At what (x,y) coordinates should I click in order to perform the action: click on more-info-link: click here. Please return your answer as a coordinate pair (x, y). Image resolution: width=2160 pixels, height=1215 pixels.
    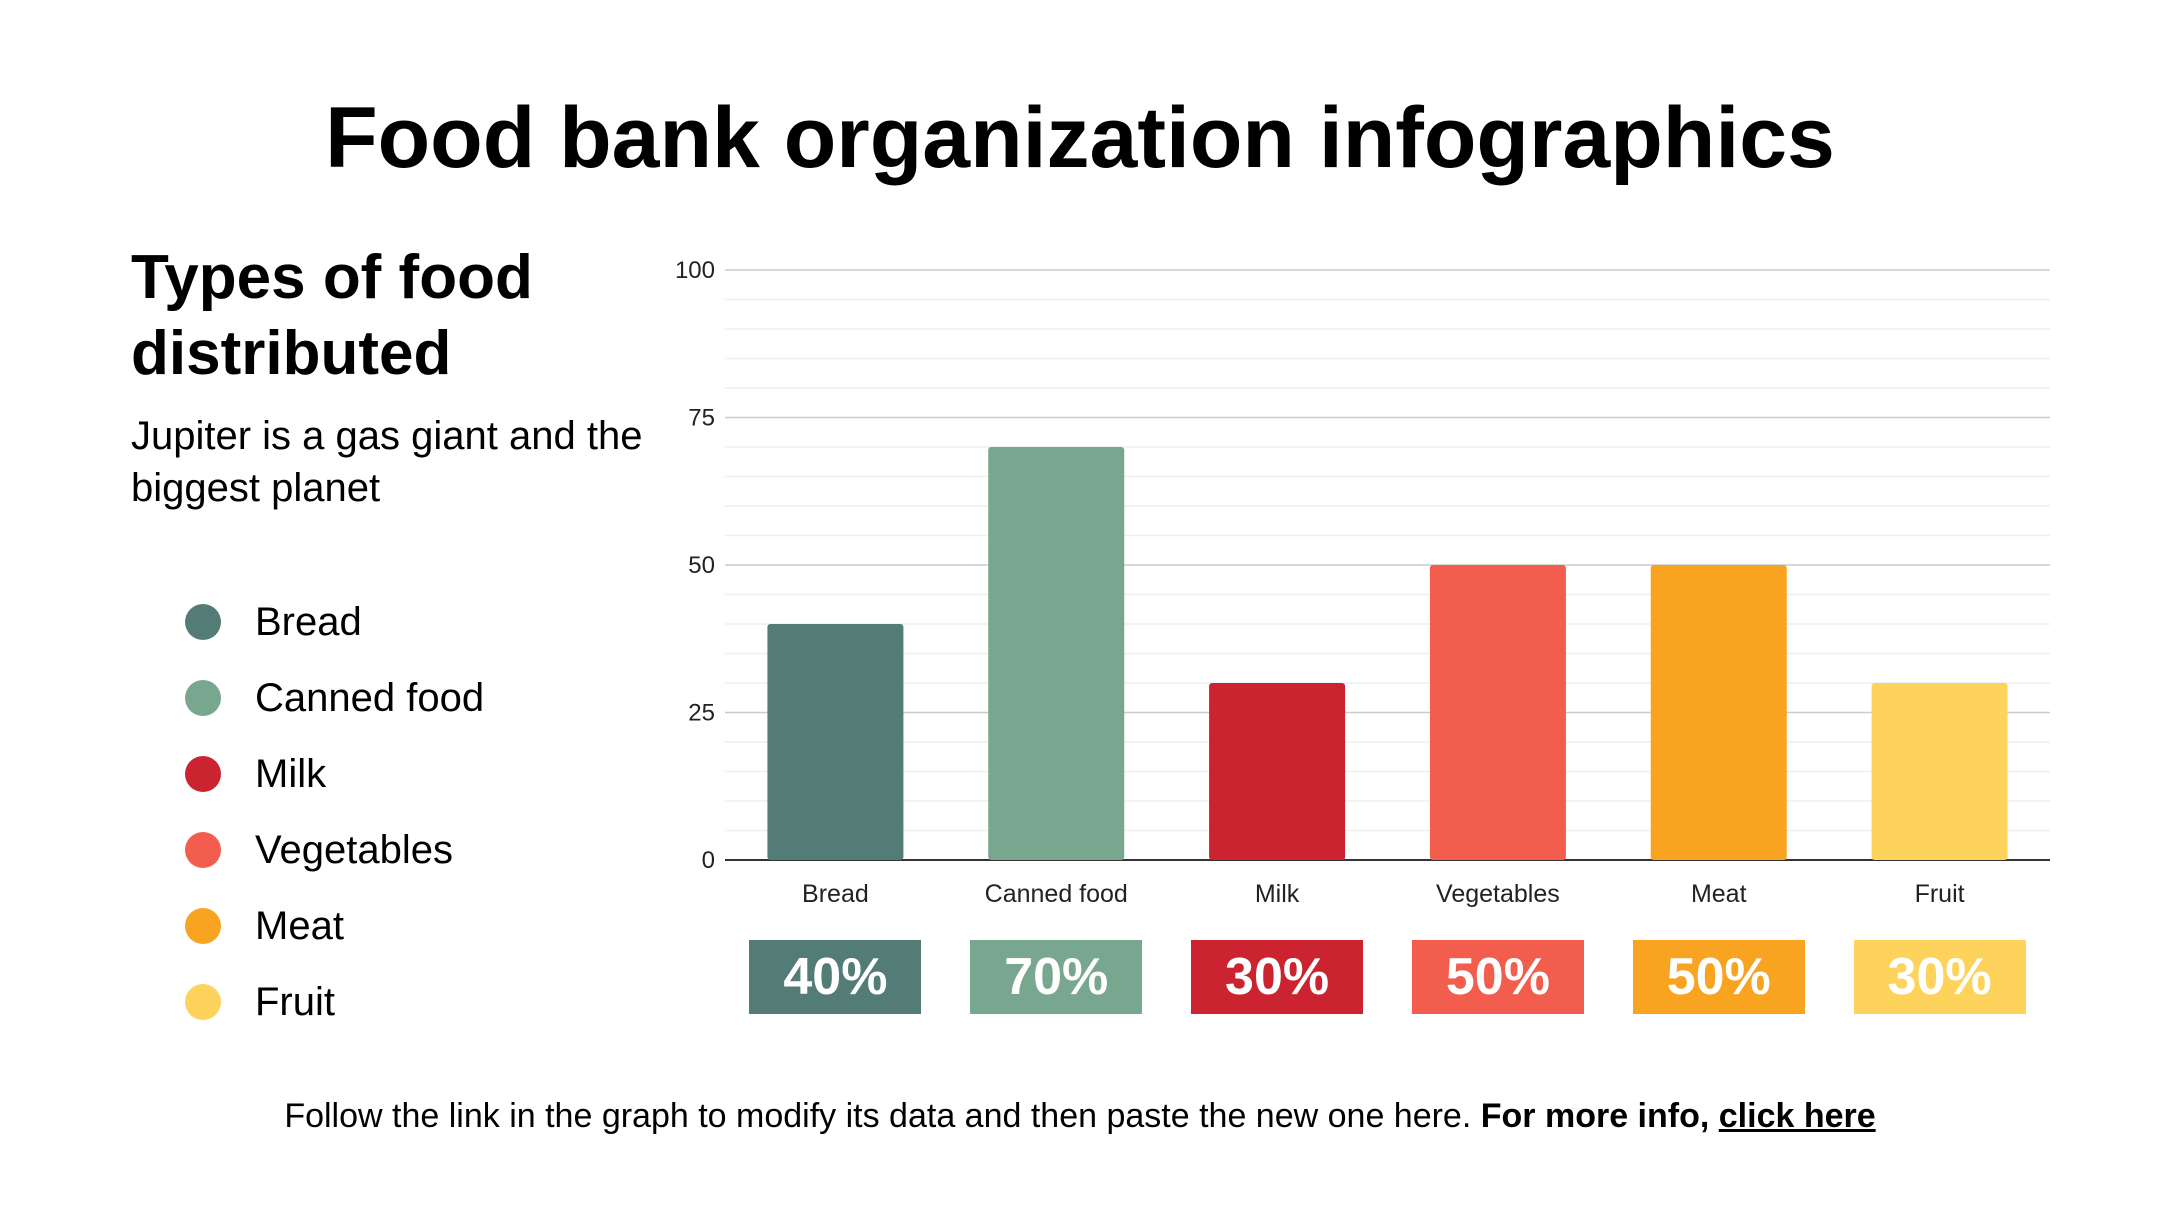
    Looking at the image, I should click on (1797, 1116).